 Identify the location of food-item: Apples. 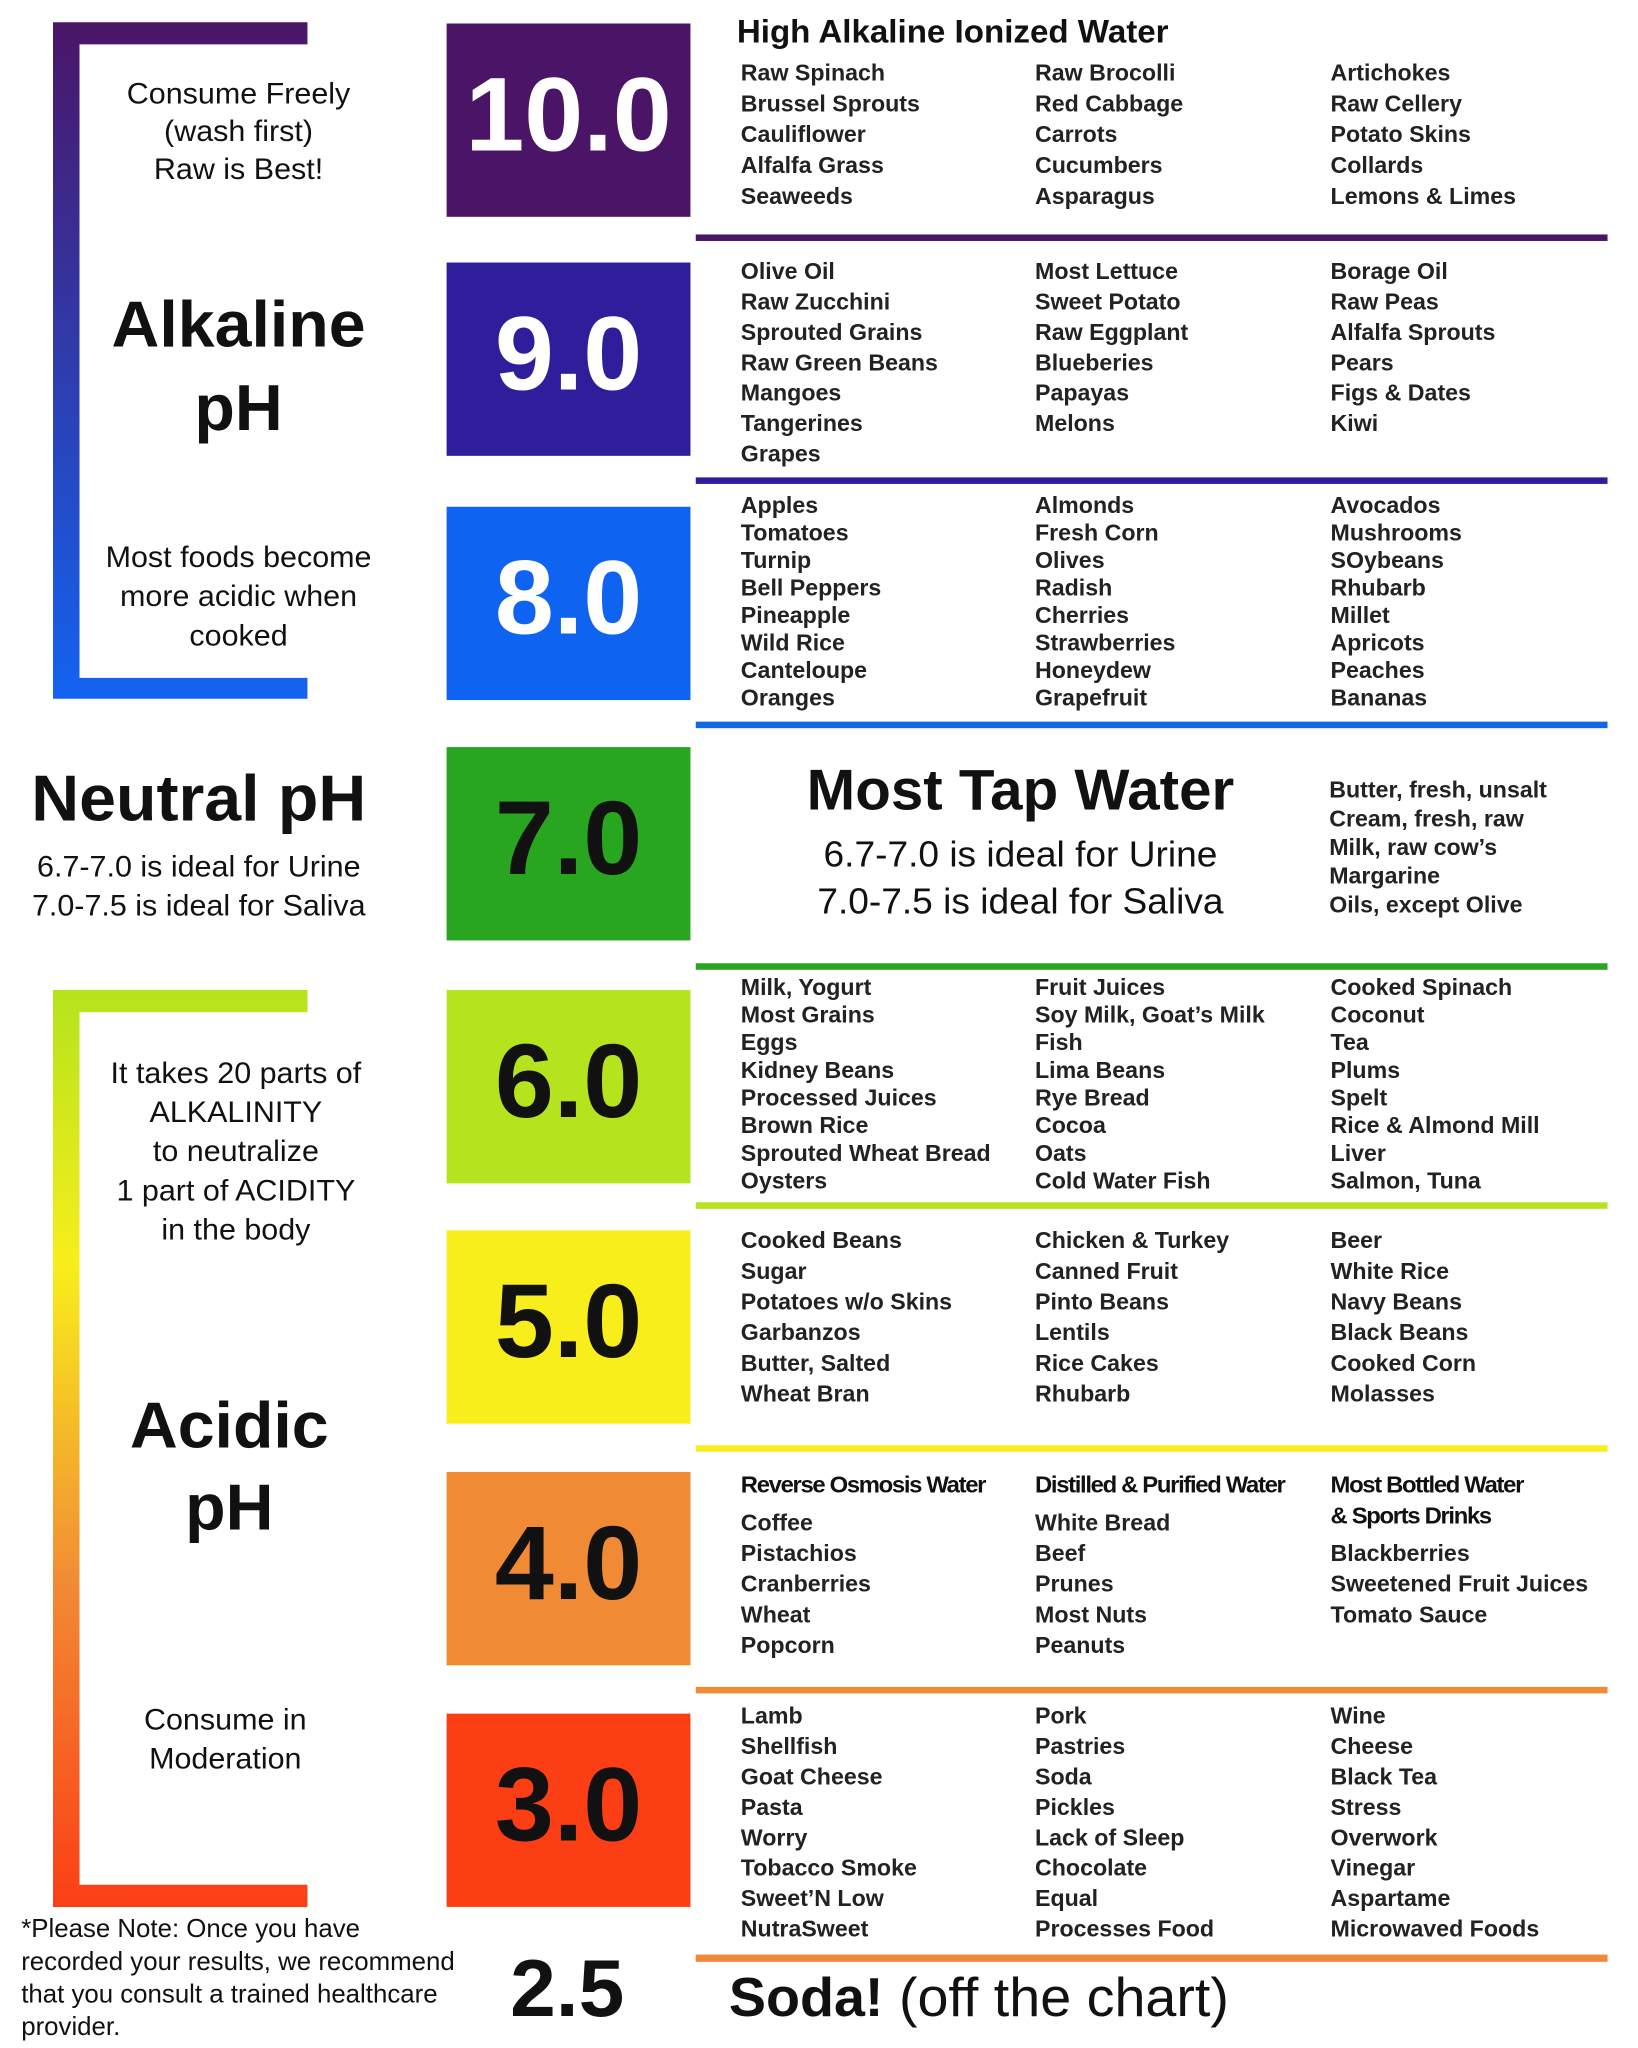
(779, 505).